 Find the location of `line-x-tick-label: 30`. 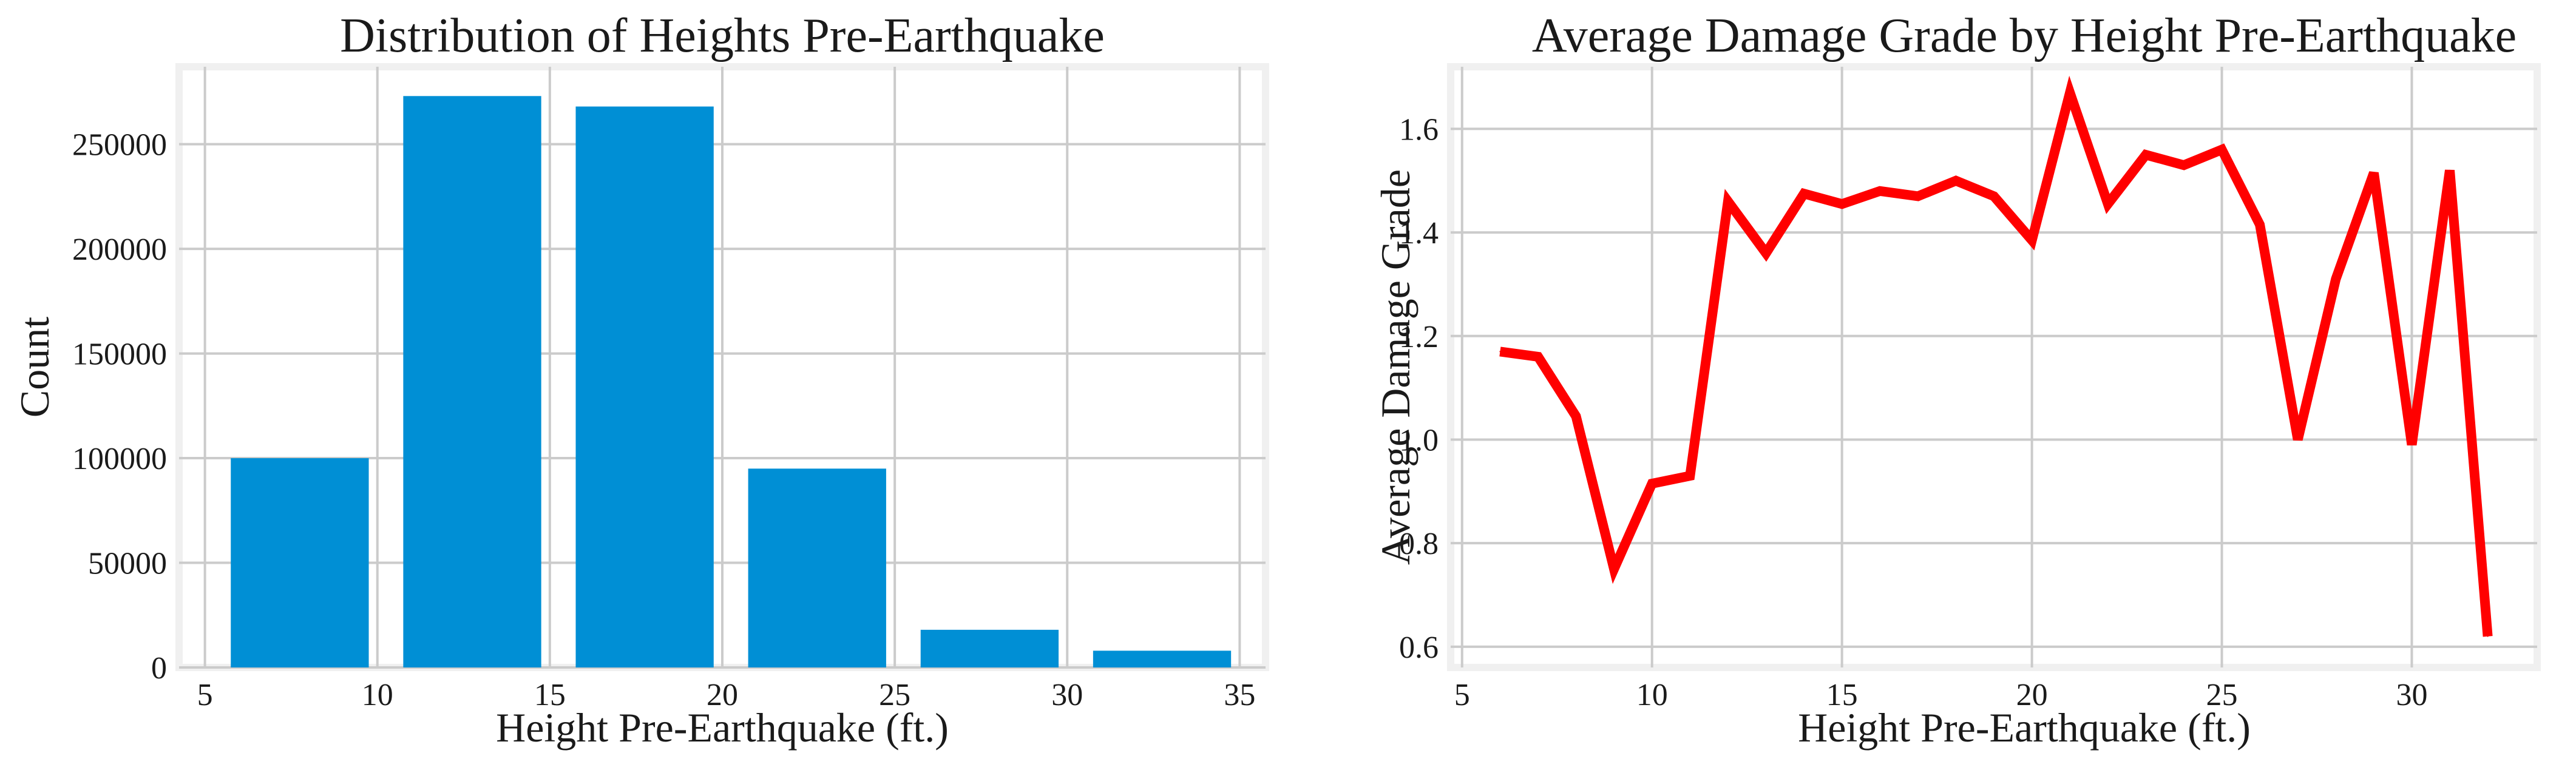

line-x-tick-label: 30 is located at coordinates (2411, 695).